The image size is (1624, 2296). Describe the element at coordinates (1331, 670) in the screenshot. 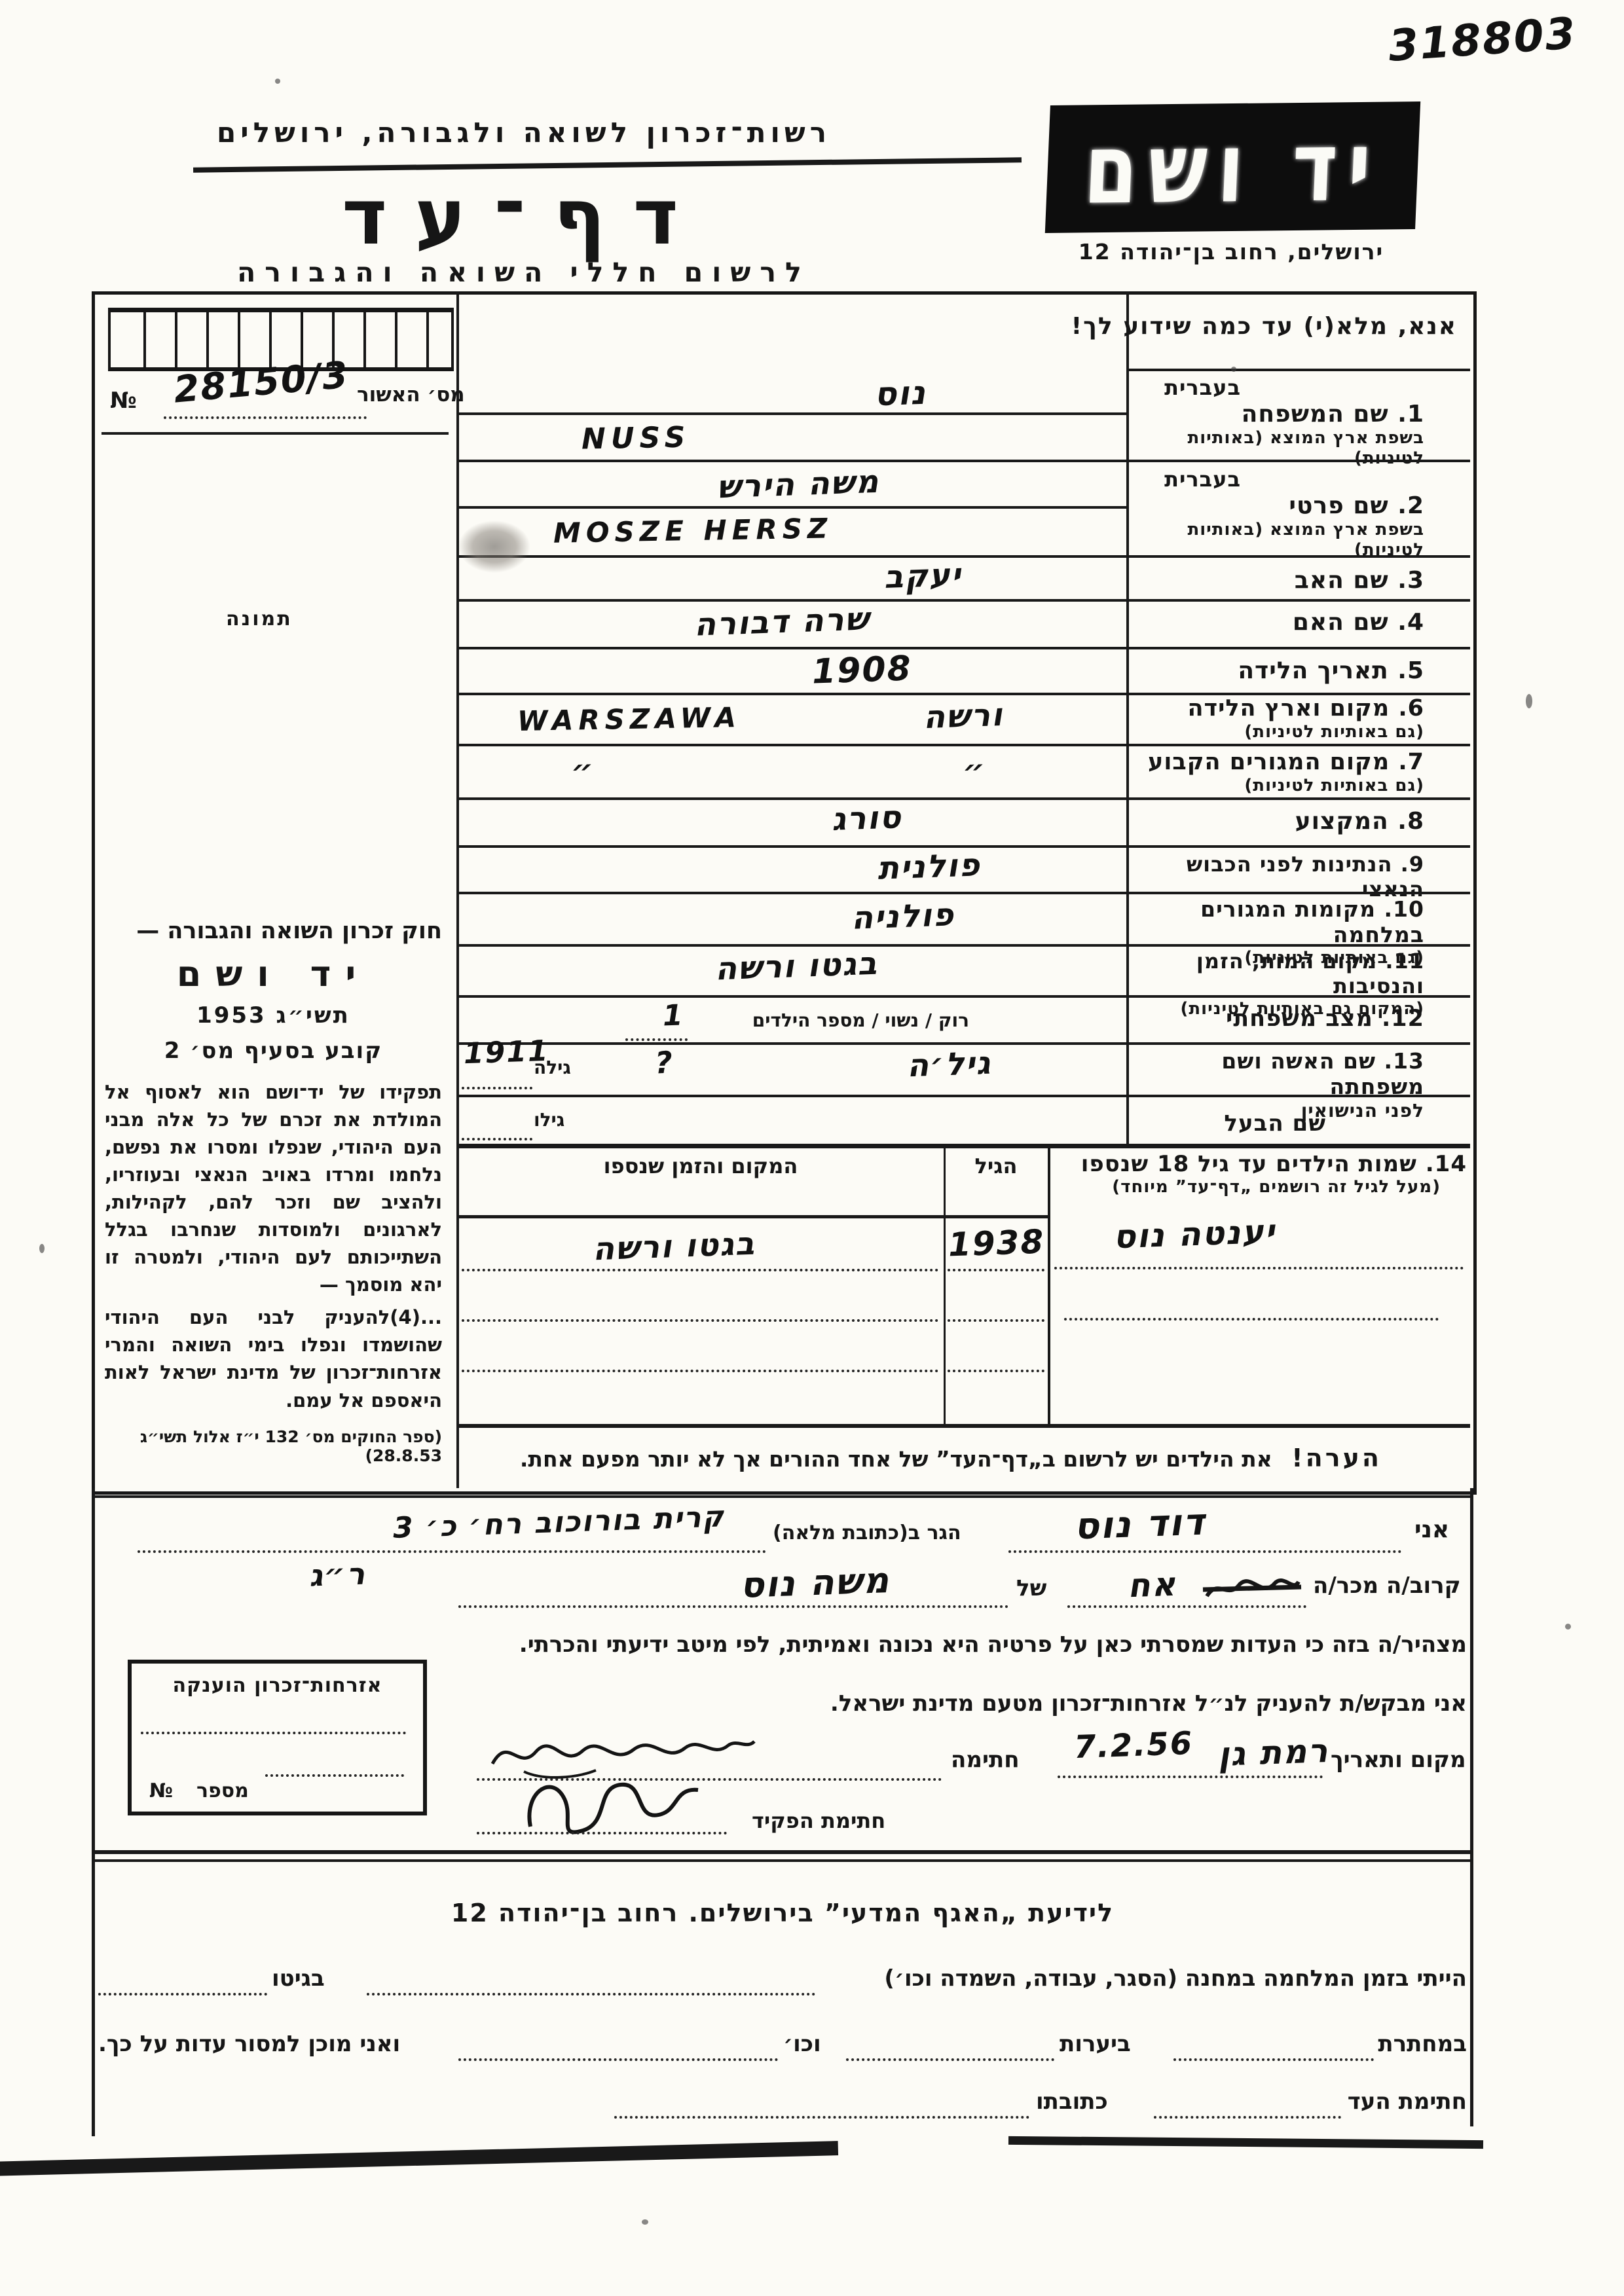

I see `field-5-label: 5. תאריך הלידה` at that location.